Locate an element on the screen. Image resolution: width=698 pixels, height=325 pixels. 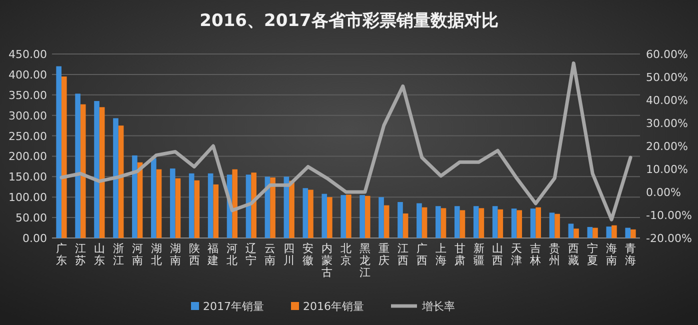
x-tick-label: 新疆 is located at coordinates (478, 254).